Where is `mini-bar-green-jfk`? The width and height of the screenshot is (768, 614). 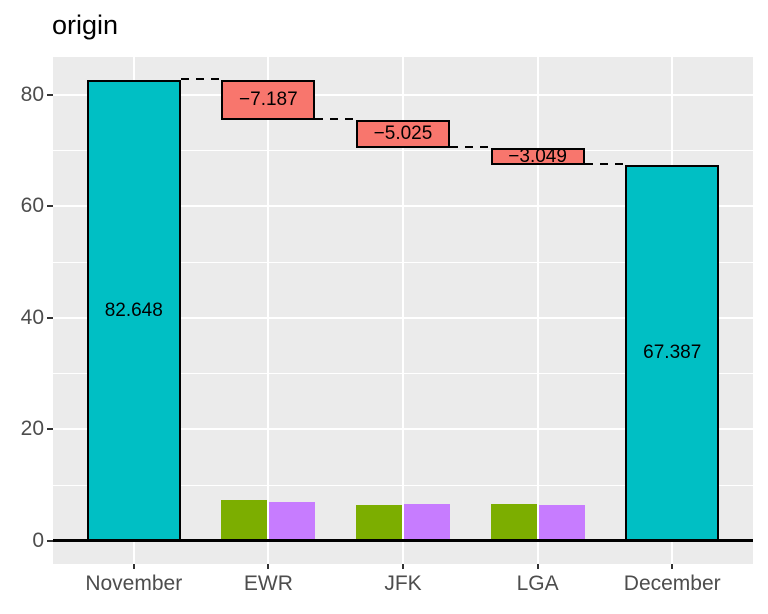 mini-bar-green-jfk is located at coordinates (379, 522).